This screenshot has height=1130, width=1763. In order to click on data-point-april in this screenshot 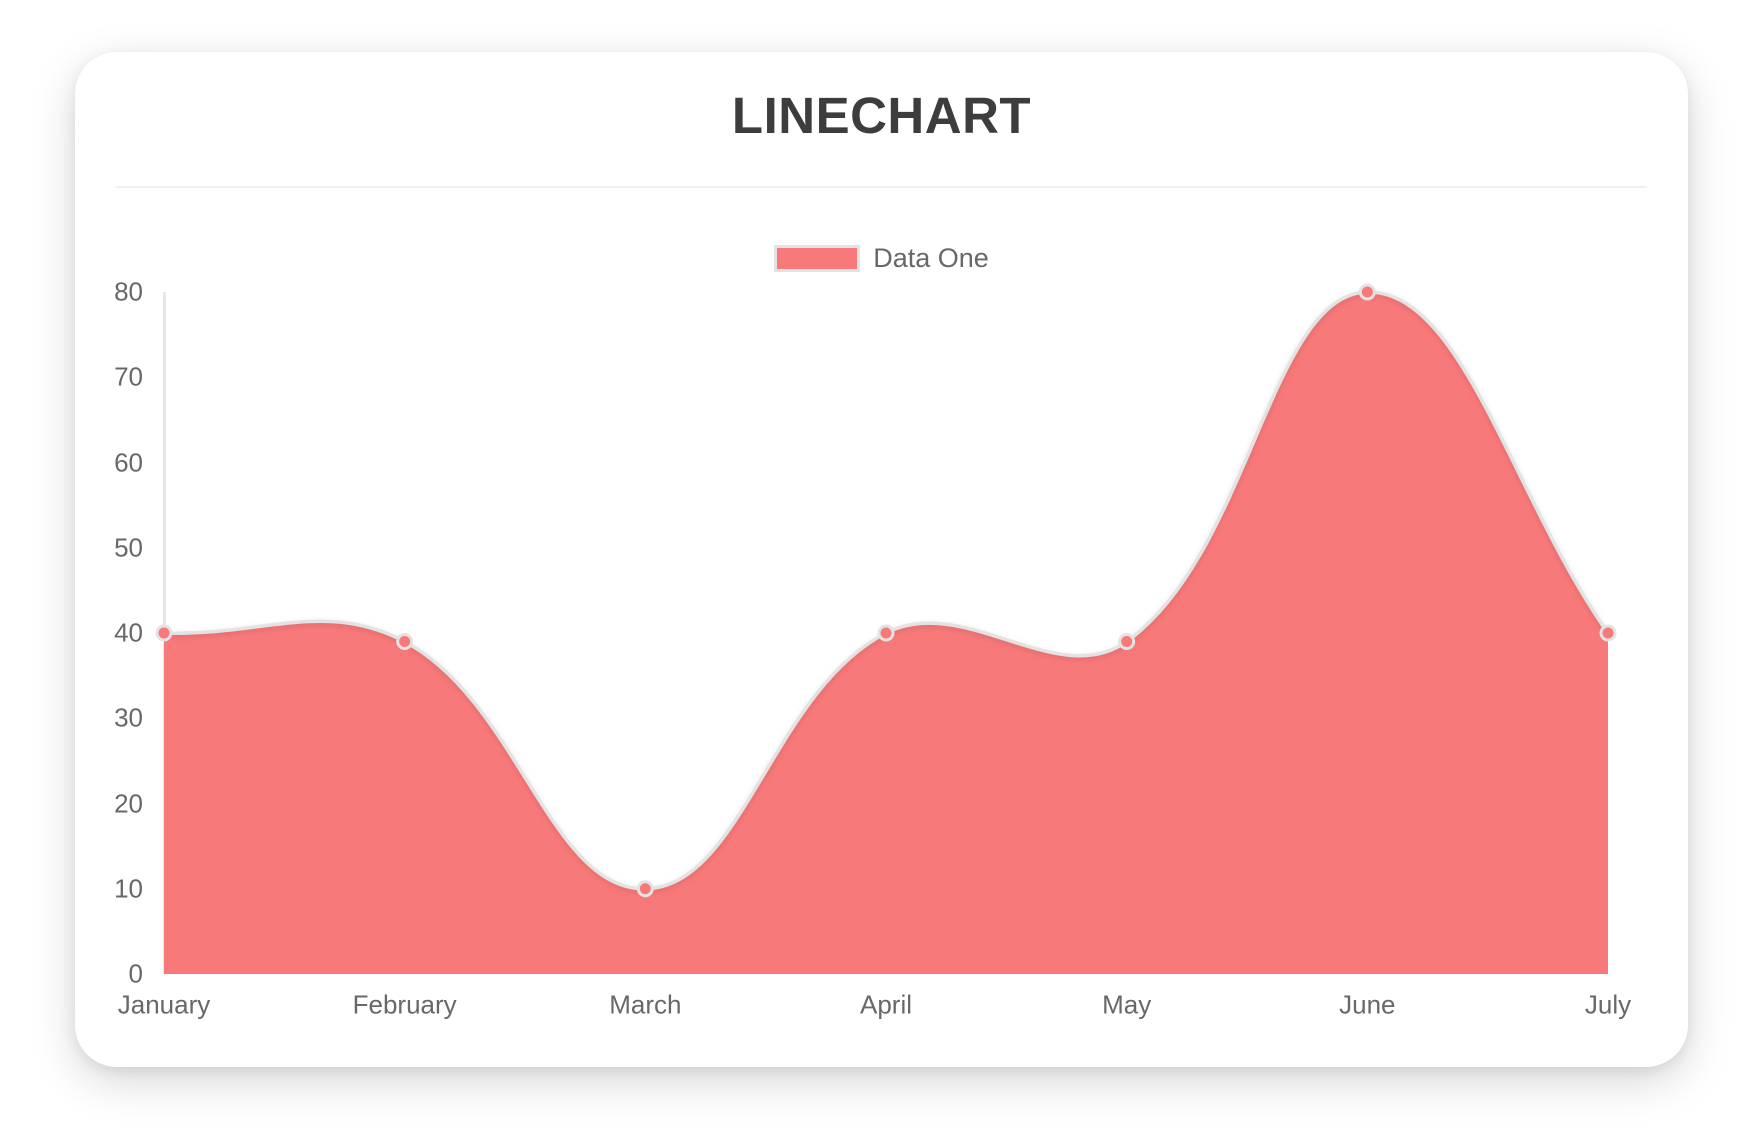, I will do `click(886, 633)`.